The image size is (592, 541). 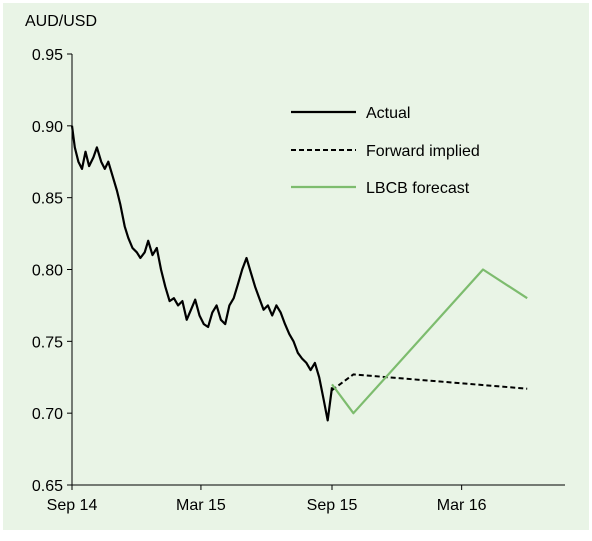 What do you see at coordinates (429, 382) in the screenshot?
I see `series-line-forward-implied` at bounding box center [429, 382].